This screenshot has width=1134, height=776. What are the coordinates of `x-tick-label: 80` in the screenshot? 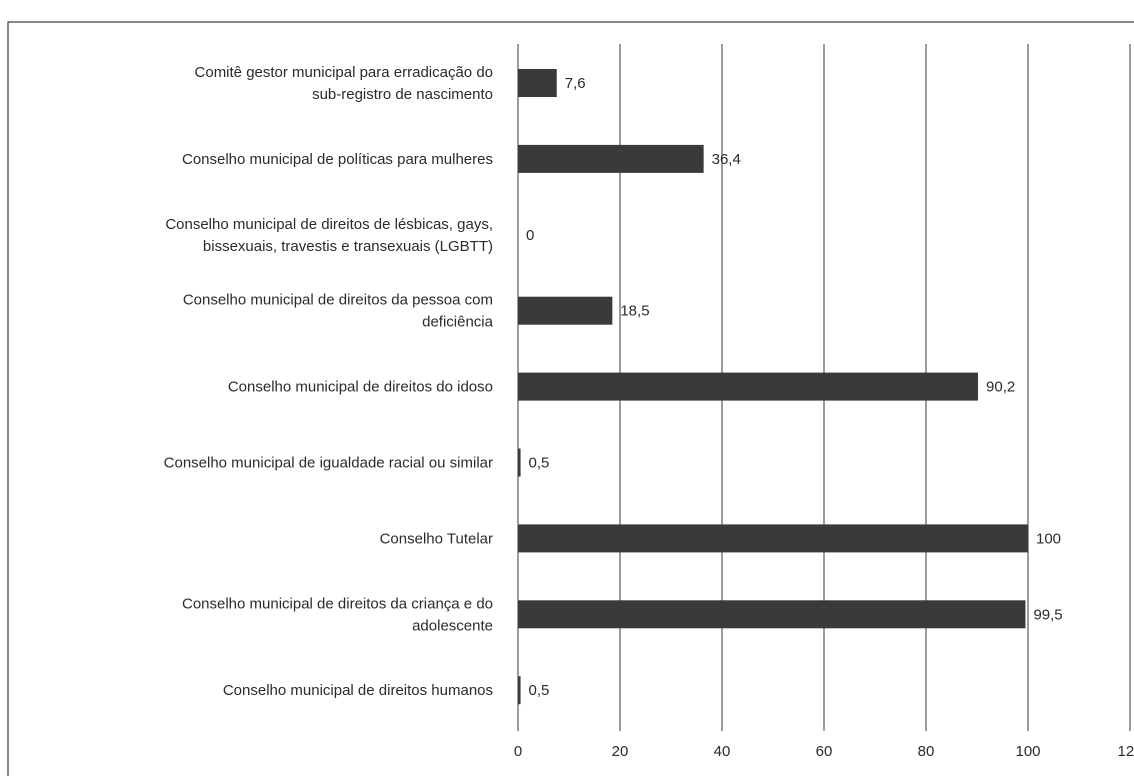 It's located at (926, 751).